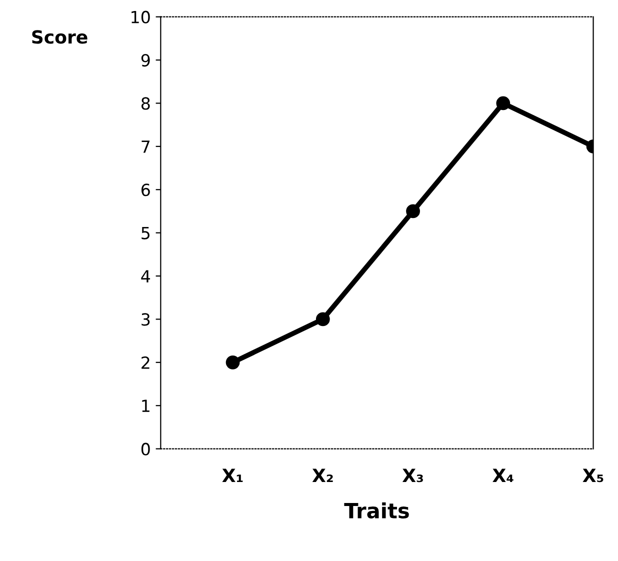 This screenshot has height=561, width=618. What do you see at coordinates (60, 37) in the screenshot?
I see `y-axis-title: Score` at bounding box center [60, 37].